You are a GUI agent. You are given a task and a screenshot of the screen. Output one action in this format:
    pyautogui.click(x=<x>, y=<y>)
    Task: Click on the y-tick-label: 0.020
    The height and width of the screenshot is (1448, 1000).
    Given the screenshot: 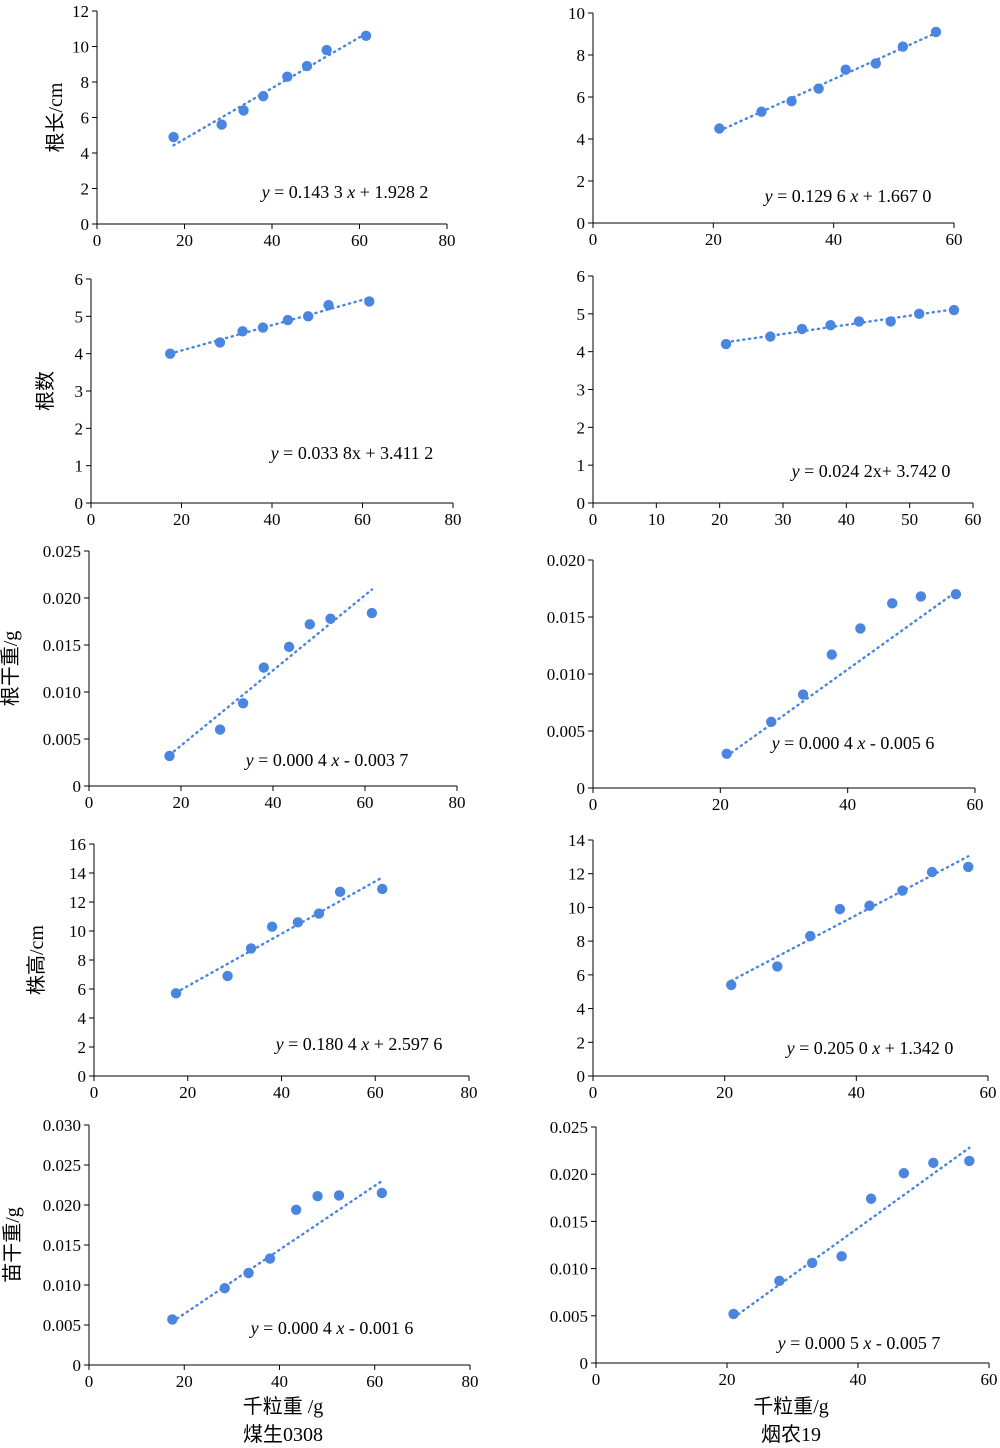 What is the action you would take?
    pyautogui.click(x=566, y=560)
    